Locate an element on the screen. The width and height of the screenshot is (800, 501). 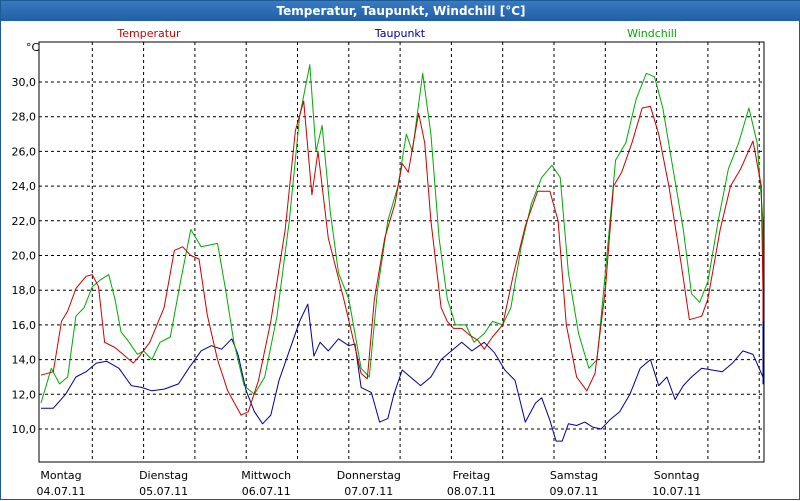
x-tick-day: Sonntag is located at coordinates (677, 475).